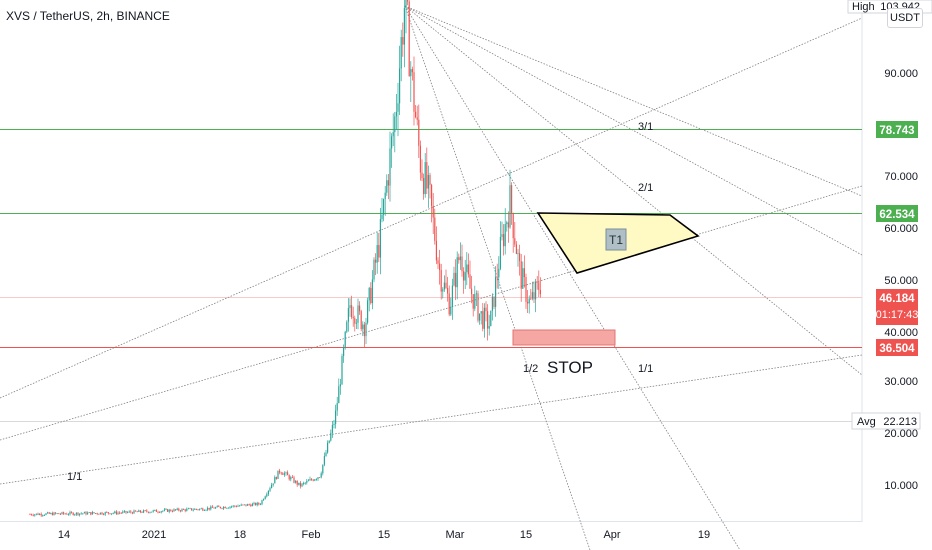 This screenshot has width=932, height=550. I want to click on stop-label: STOP, so click(570, 367).